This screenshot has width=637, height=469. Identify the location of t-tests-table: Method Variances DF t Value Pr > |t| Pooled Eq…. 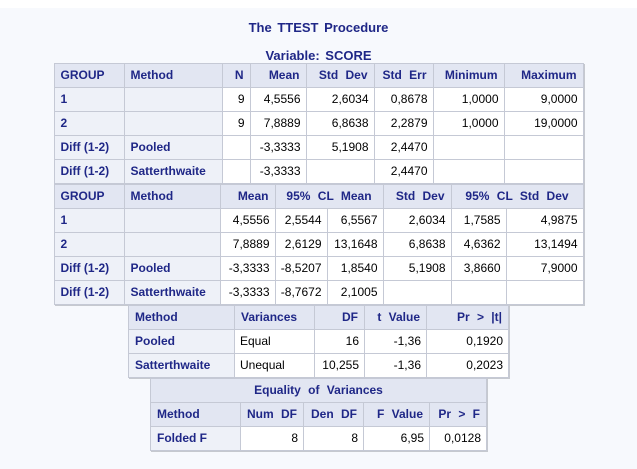
(318, 341).